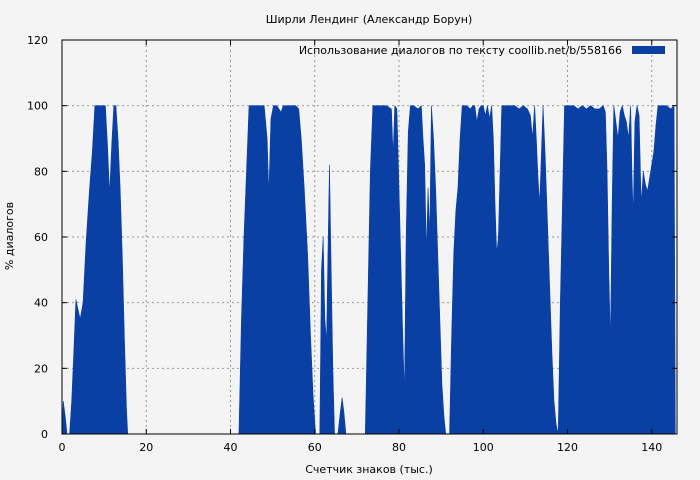 The image size is (700, 480). I want to click on y-tick-label: 0, so click(44, 434).